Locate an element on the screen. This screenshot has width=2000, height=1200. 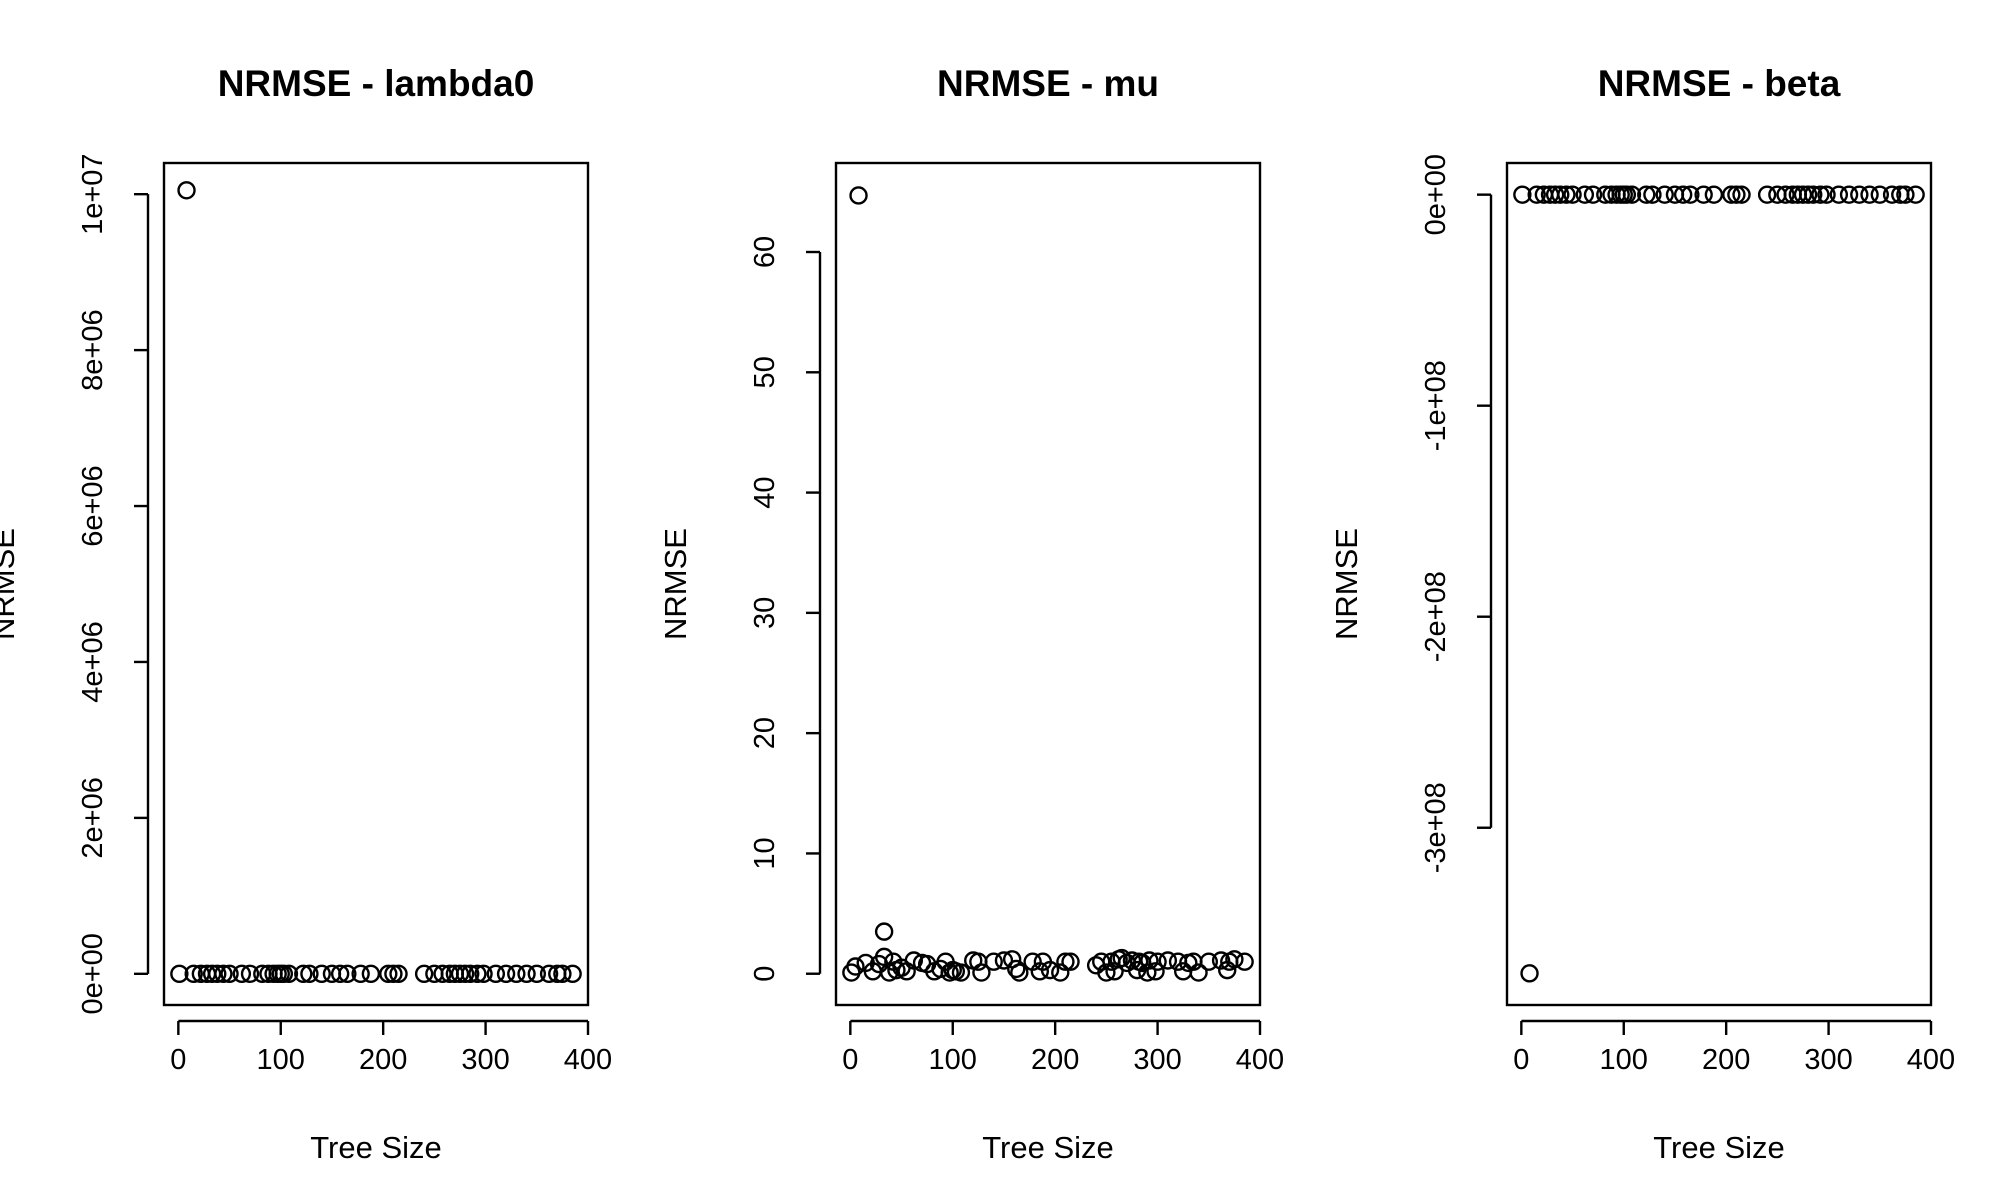
chart-title: NRMSE - mu is located at coordinates (1048, 83).